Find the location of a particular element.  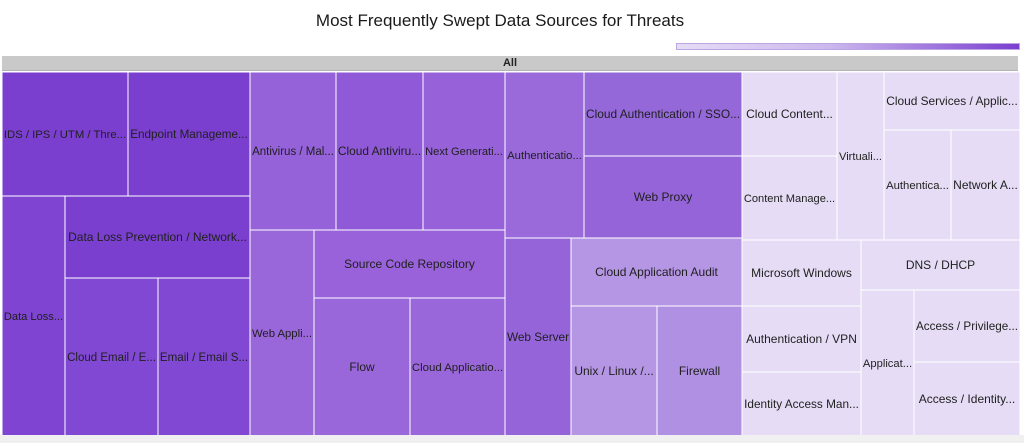

color-scale-legend is located at coordinates (848, 46).